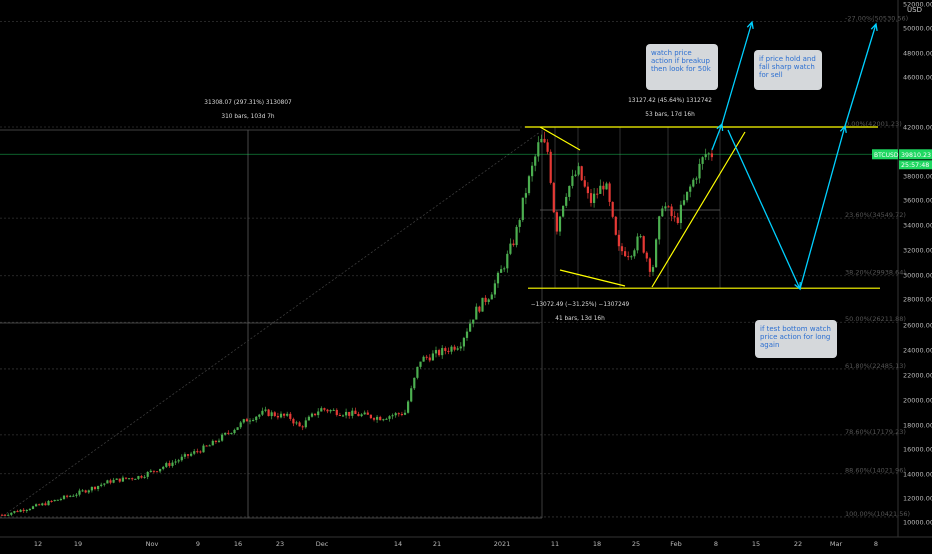 Image resolution: width=932 pixels, height=554 pixels. Describe the element at coordinates (798, 544) in the screenshot. I see `x-tick-label: 22` at that location.